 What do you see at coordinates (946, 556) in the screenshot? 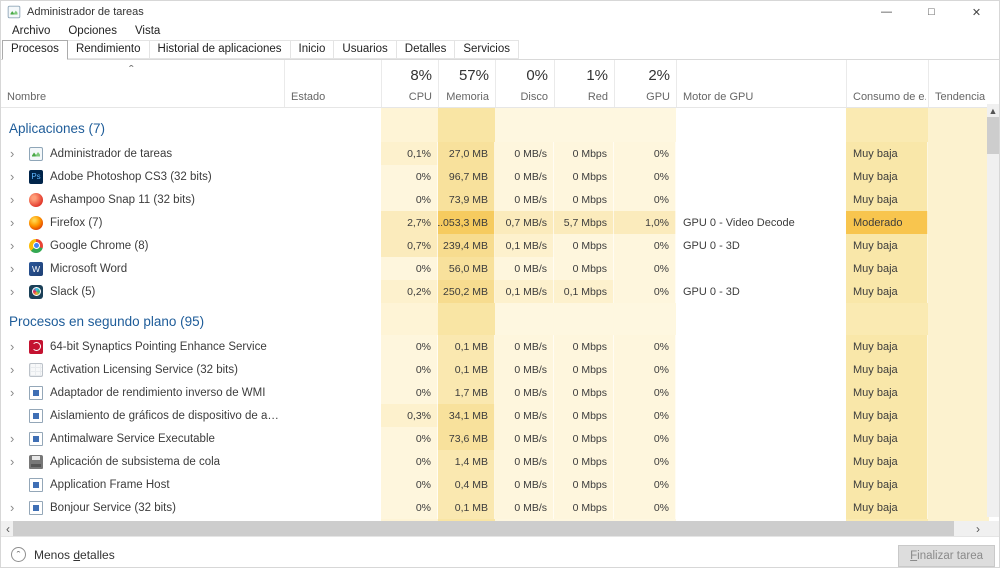
I see `end-task-button: Finalizar tarea` at bounding box center [946, 556].